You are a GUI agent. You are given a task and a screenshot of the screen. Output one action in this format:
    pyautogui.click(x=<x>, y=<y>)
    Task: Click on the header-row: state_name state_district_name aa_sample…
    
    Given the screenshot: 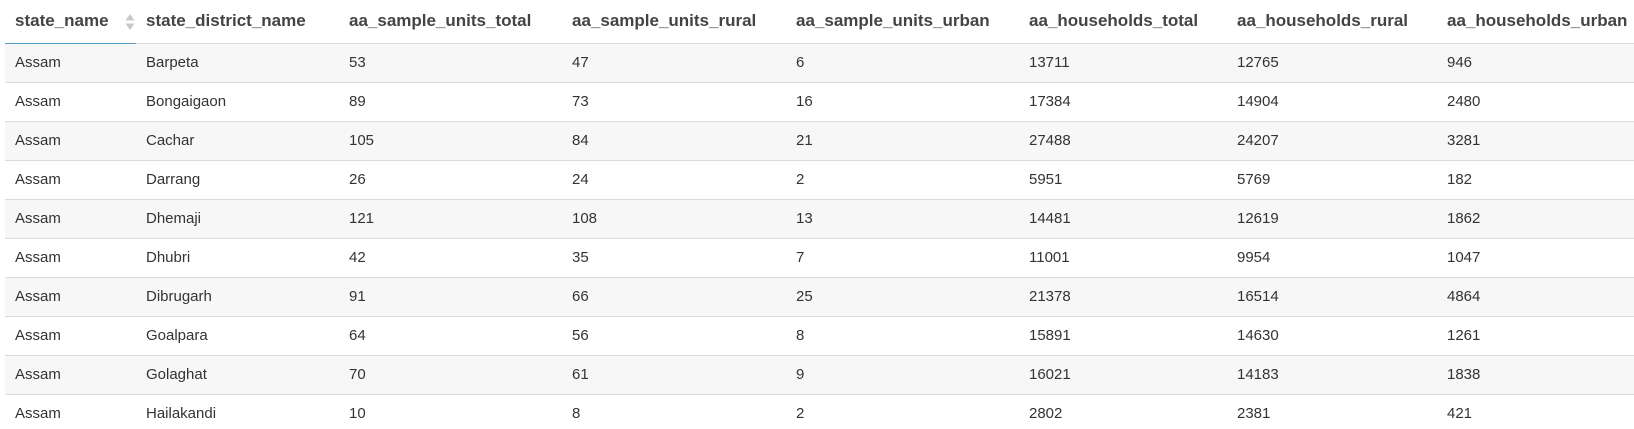 What is the action you would take?
    pyautogui.click(x=819, y=22)
    